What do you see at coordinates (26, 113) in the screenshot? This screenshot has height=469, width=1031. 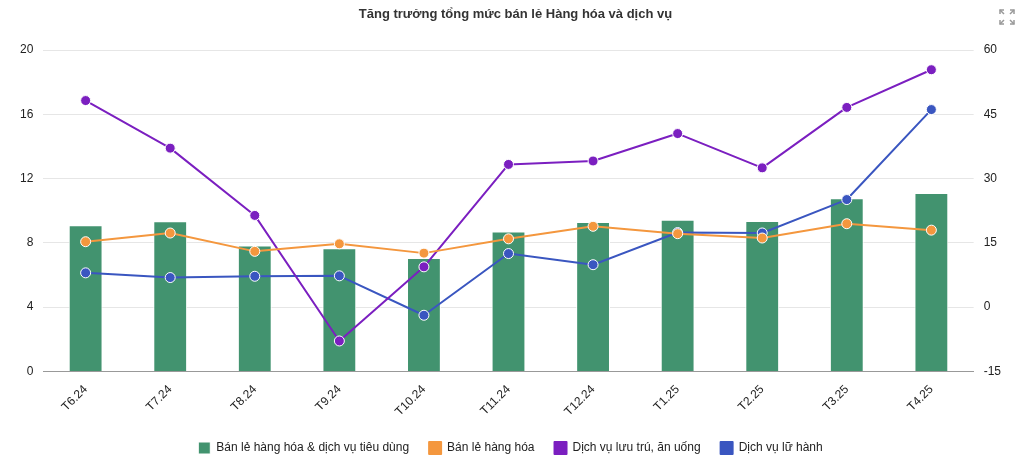 I see `y-tick-label: 16` at bounding box center [26, 113].